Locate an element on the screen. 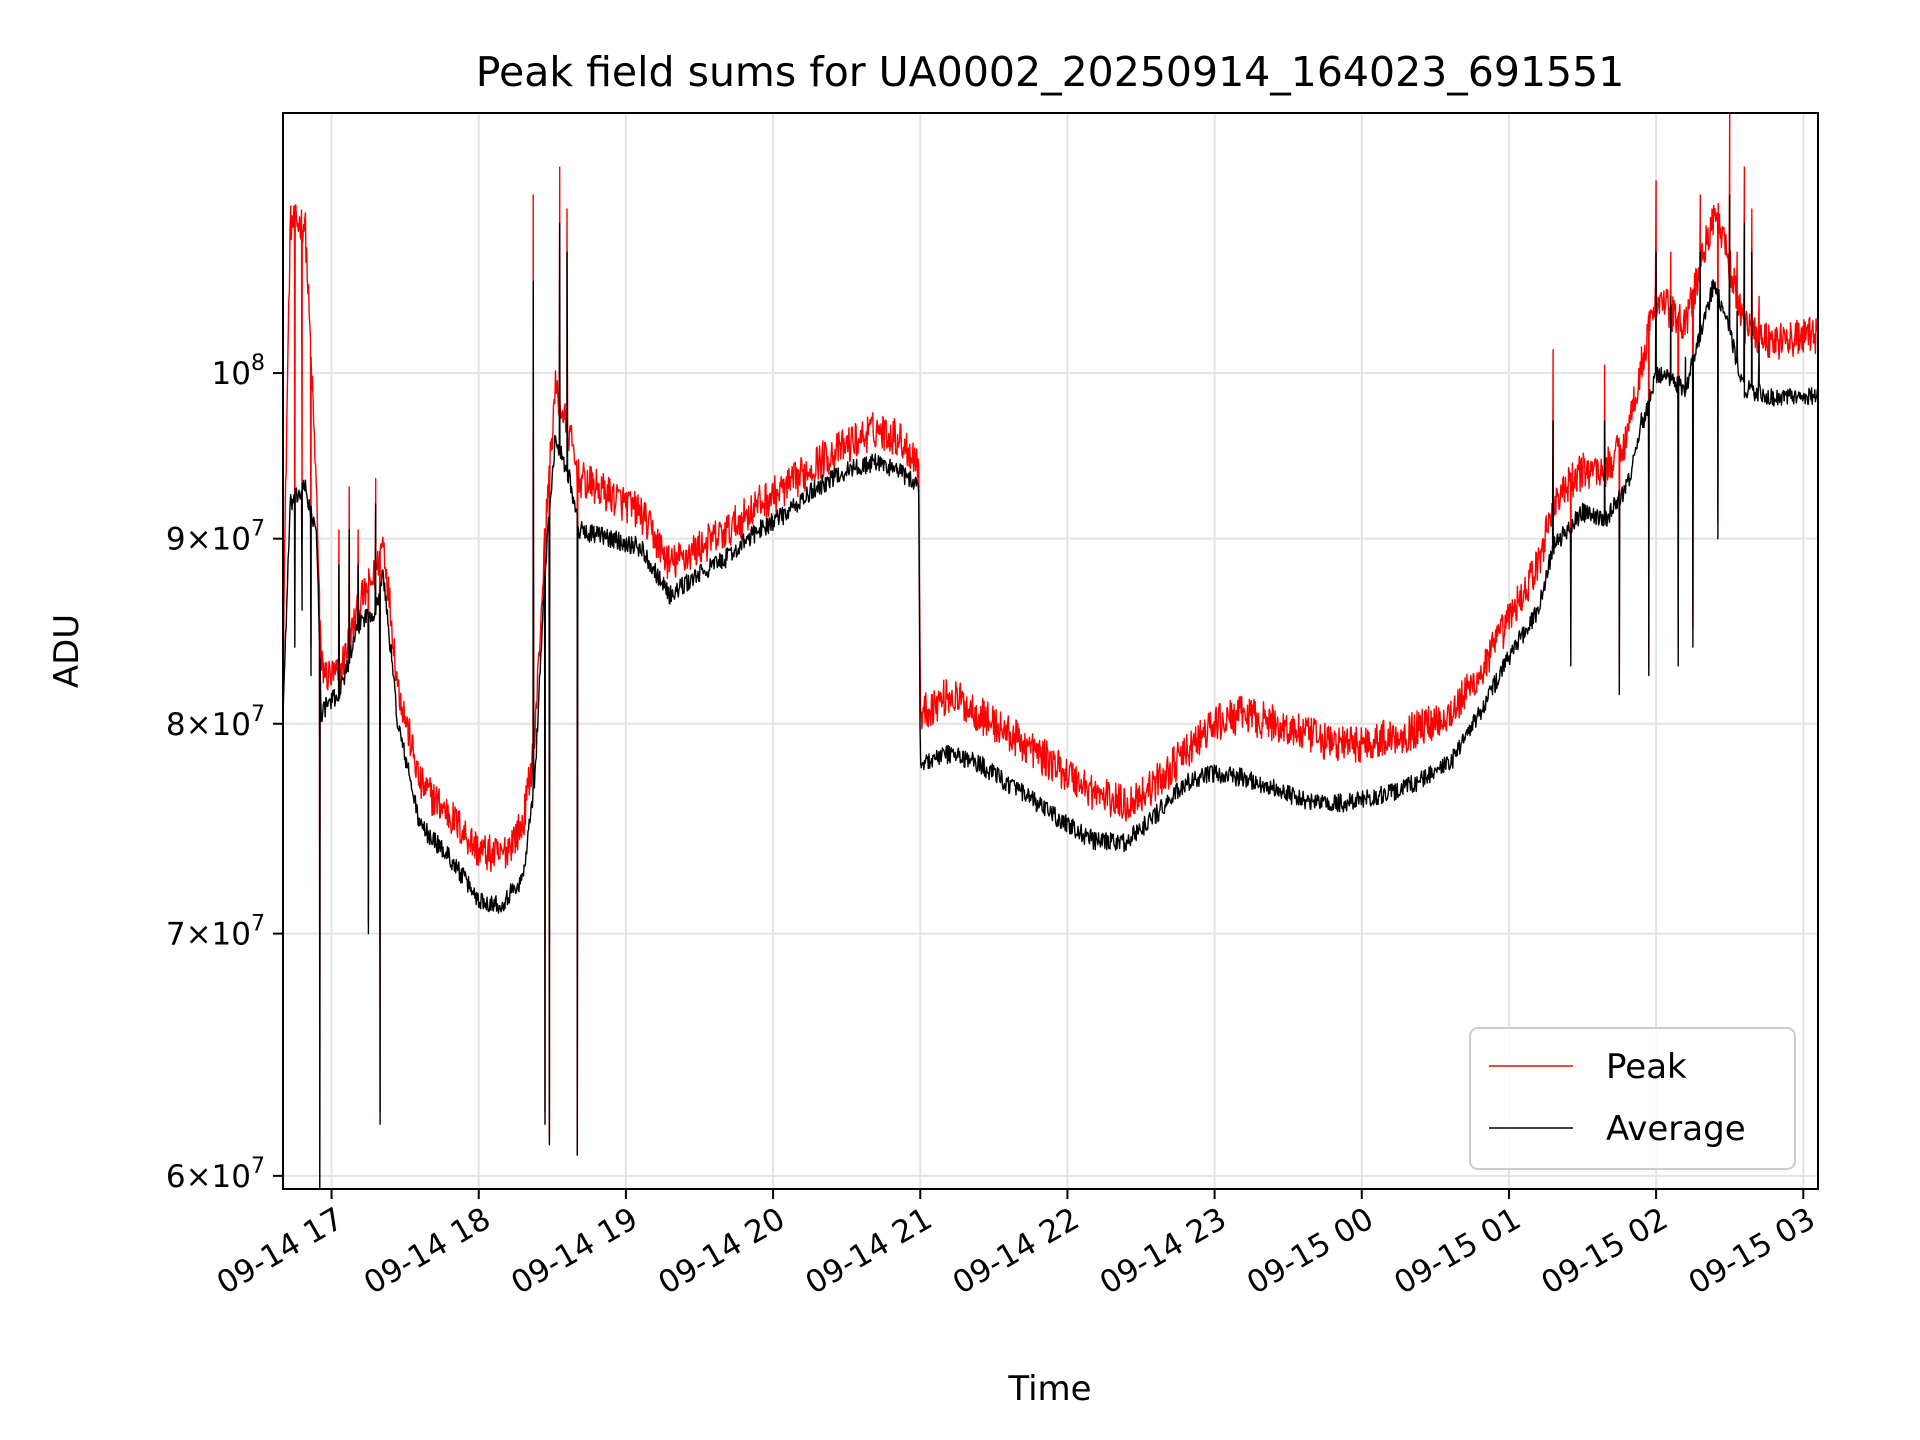 The image size is (1920, 1440). legend-box is located at coordinates (1632, 1098).